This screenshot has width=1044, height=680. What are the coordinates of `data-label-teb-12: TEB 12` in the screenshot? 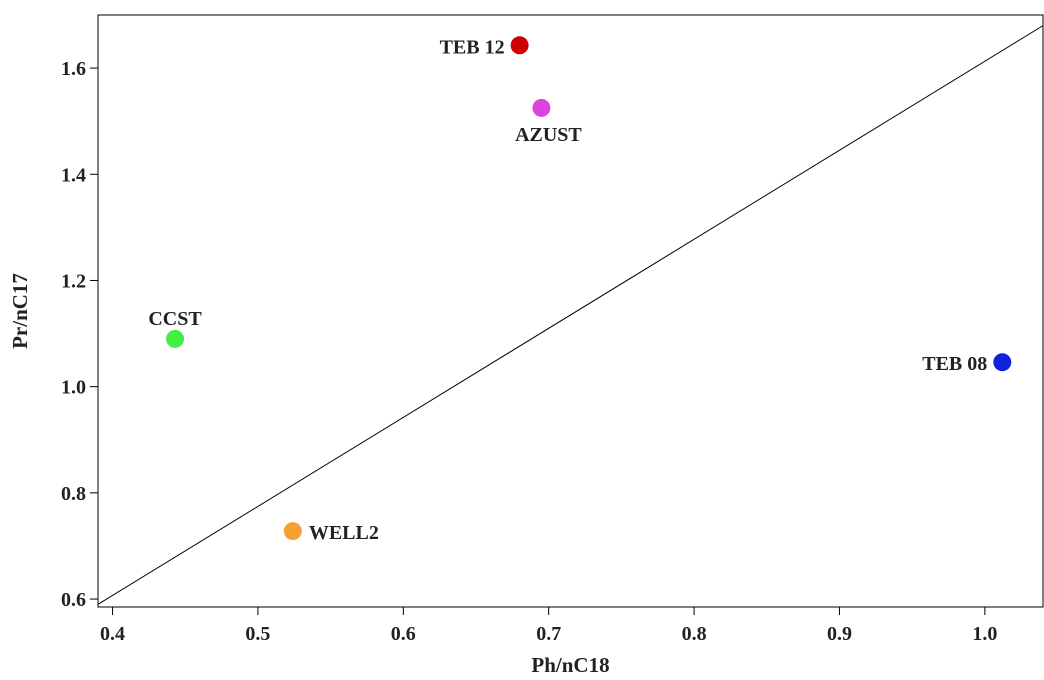 It's located at (472, 47).